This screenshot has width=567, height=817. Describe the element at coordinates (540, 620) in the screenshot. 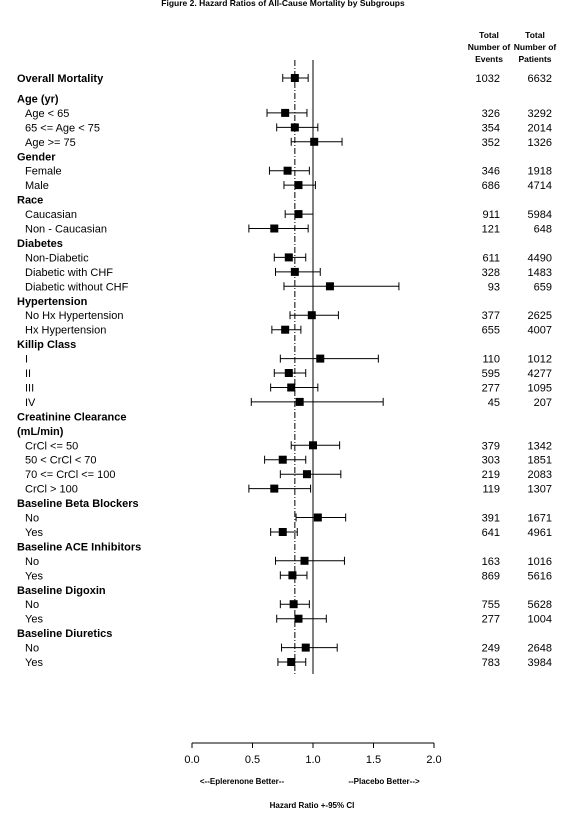

I see `patients-value: 1004` at that location.